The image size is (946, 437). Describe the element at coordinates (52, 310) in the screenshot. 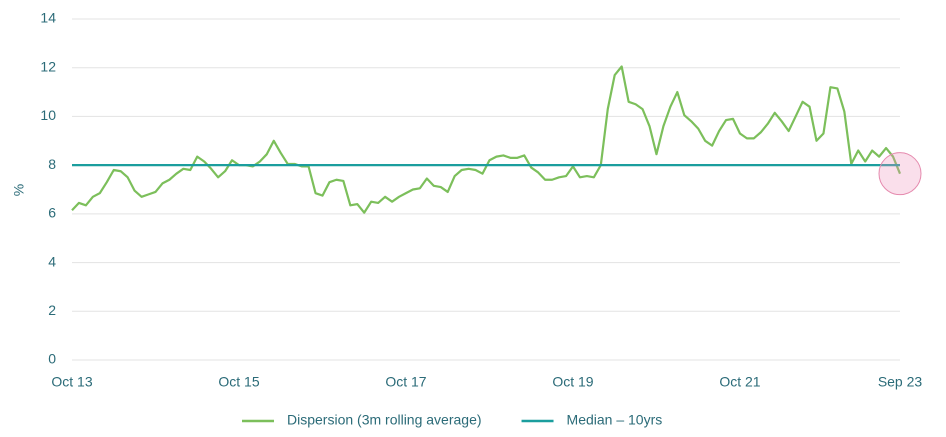

I see `y-tick-label: 2` at that location.